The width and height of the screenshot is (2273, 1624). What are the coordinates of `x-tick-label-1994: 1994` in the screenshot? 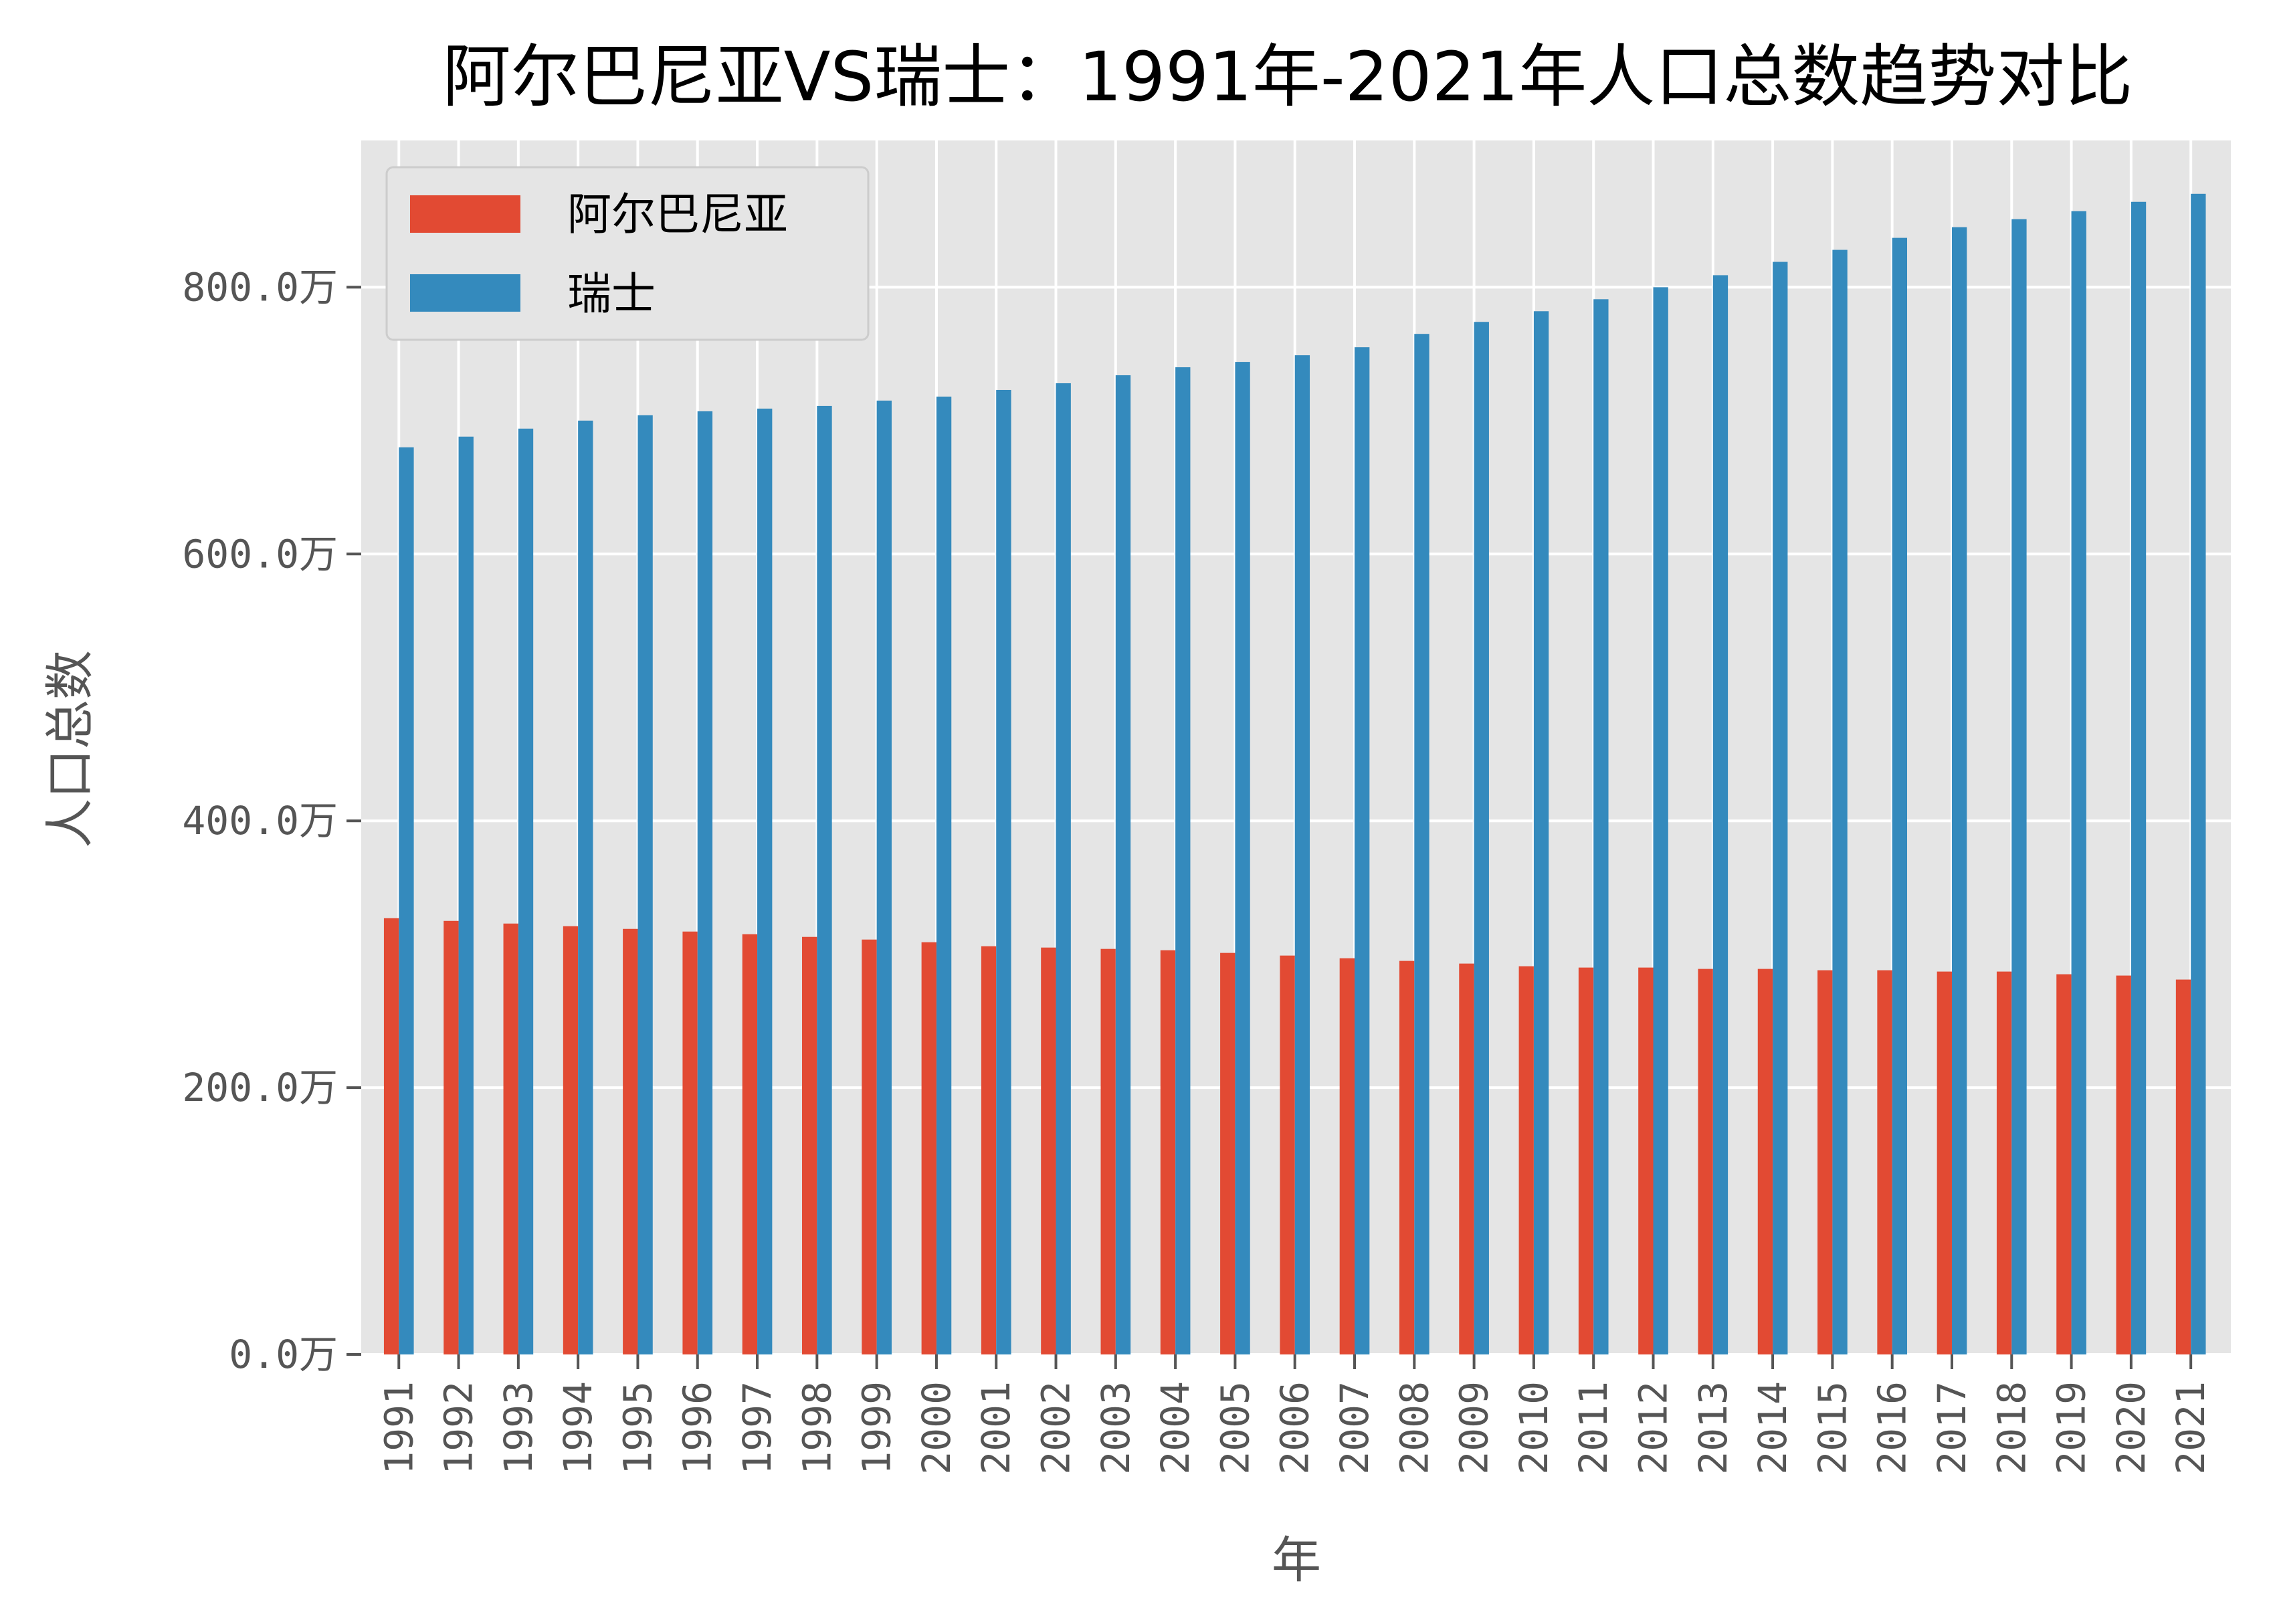 It's located at (578, 1428).